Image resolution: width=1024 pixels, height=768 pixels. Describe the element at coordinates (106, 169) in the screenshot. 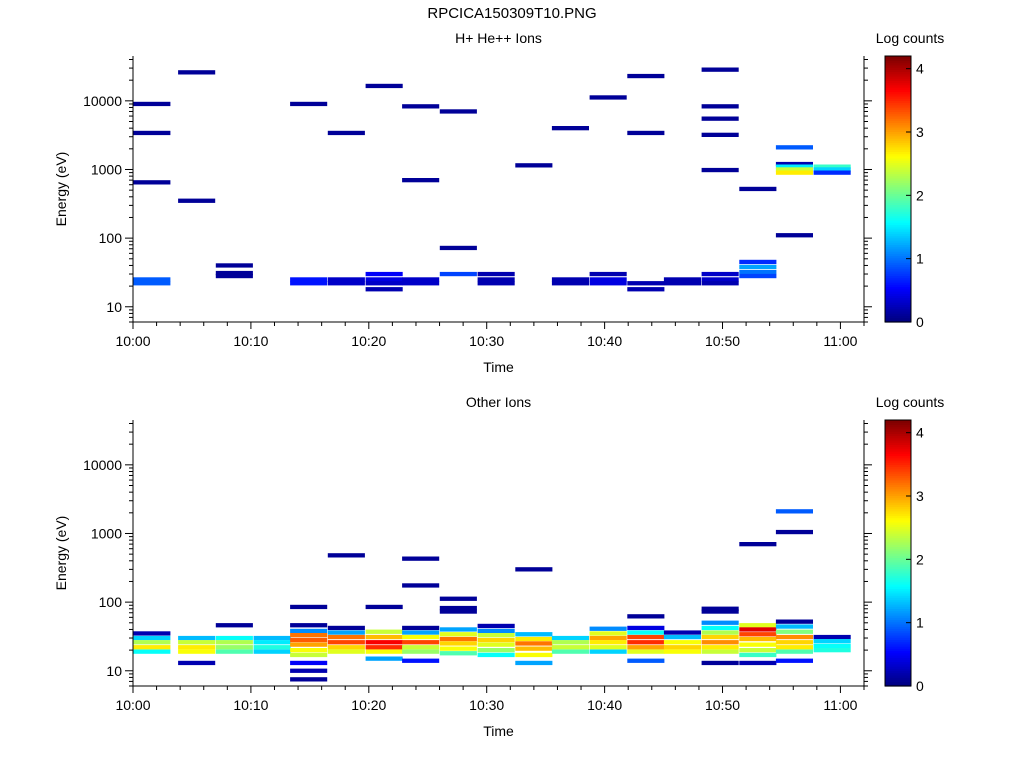

I see `y-tick-label: 1000` at that location.